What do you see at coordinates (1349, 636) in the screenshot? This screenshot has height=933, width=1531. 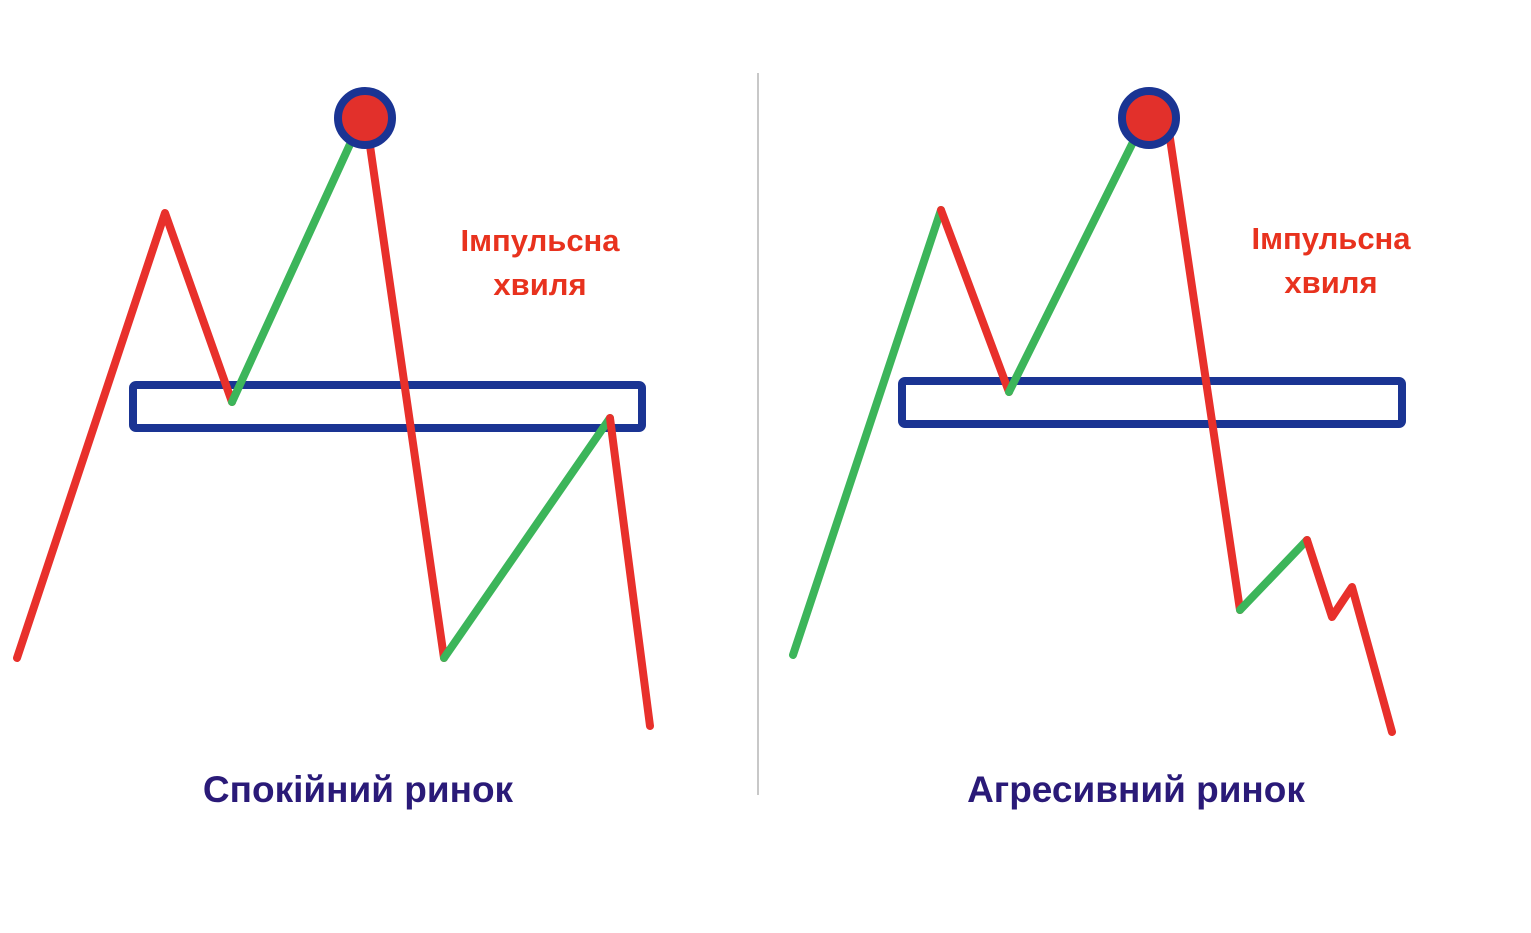 I see `aggressive-bearish-continuation` at bounding box center [1349, 636].